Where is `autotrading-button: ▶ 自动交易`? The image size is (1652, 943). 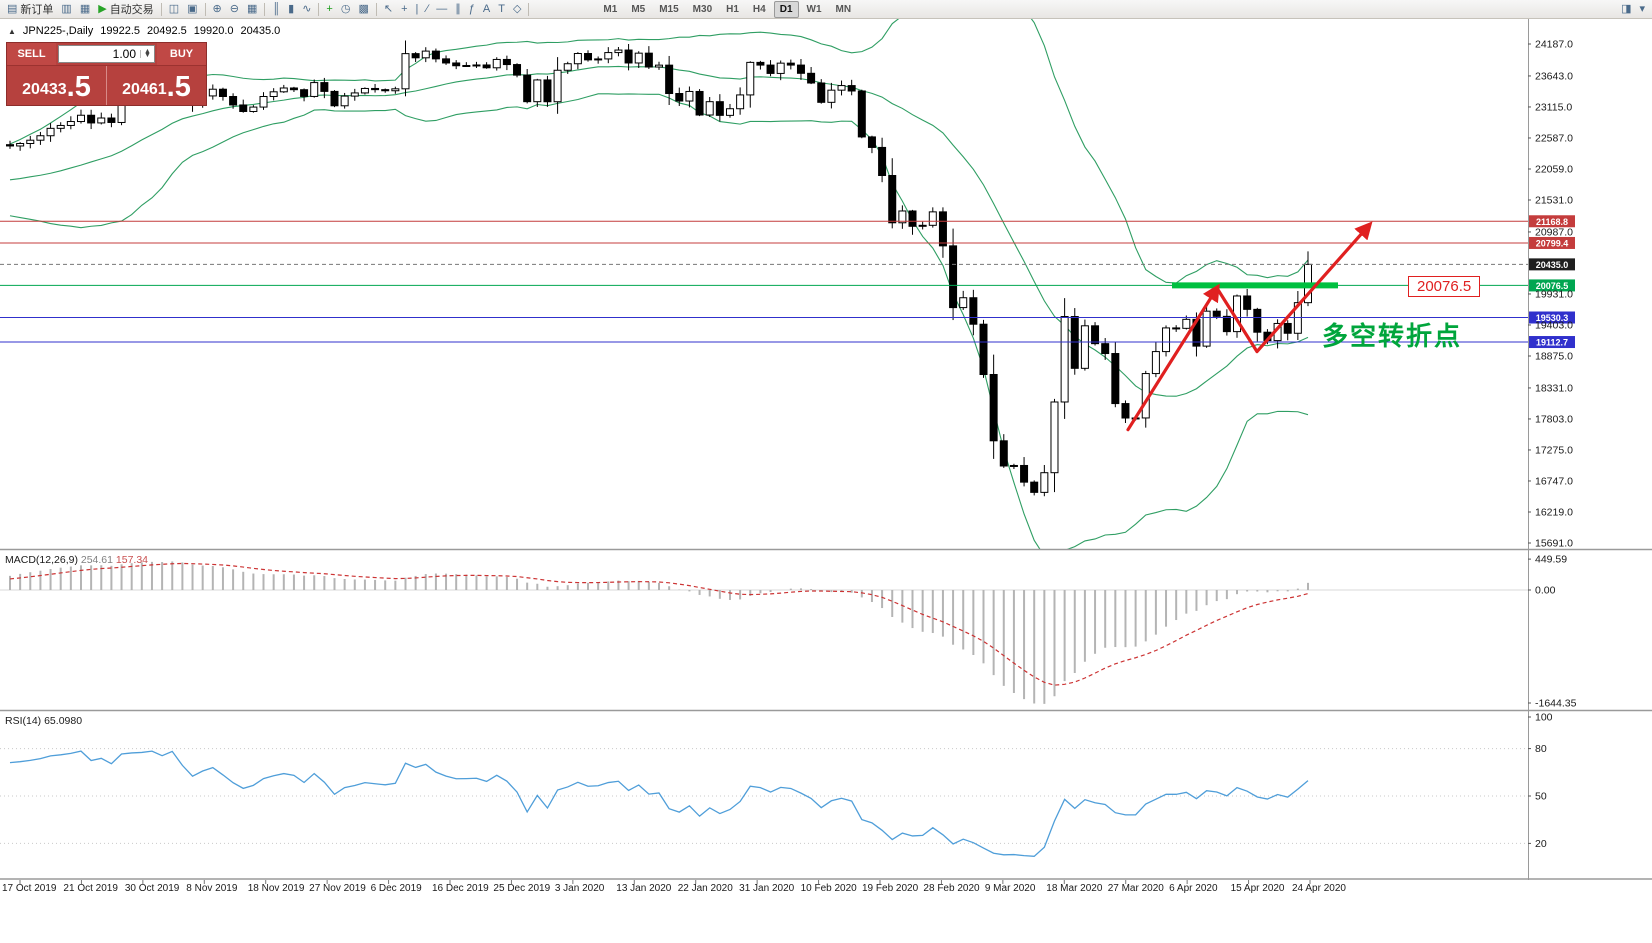
autotrading-button: ▶ 自动交易 is located at coordinates (125, 9).